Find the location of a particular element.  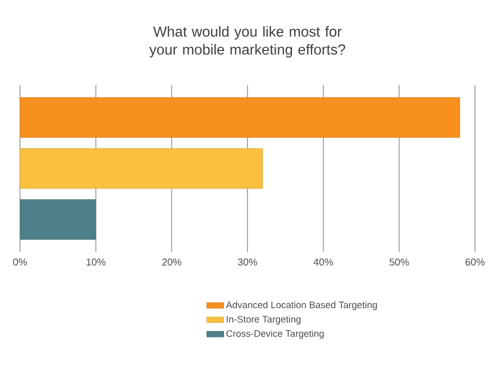

x-tick-label: 60% is located at coordinates (475, 262).